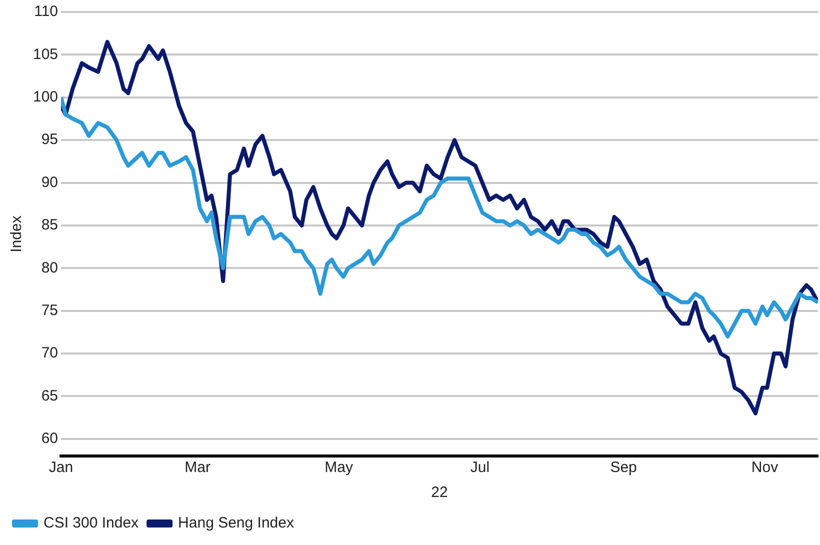 The image size is (820, 545). Describe the element at coordinates (17, 233) in the screenshot. I see `y-axis-title: Index` at that location.